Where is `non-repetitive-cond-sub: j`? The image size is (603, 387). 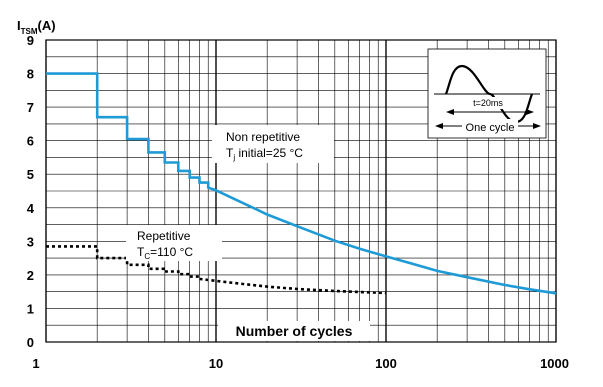 non-repetitive-cond-sub: j is located at coordinates (233, 157).